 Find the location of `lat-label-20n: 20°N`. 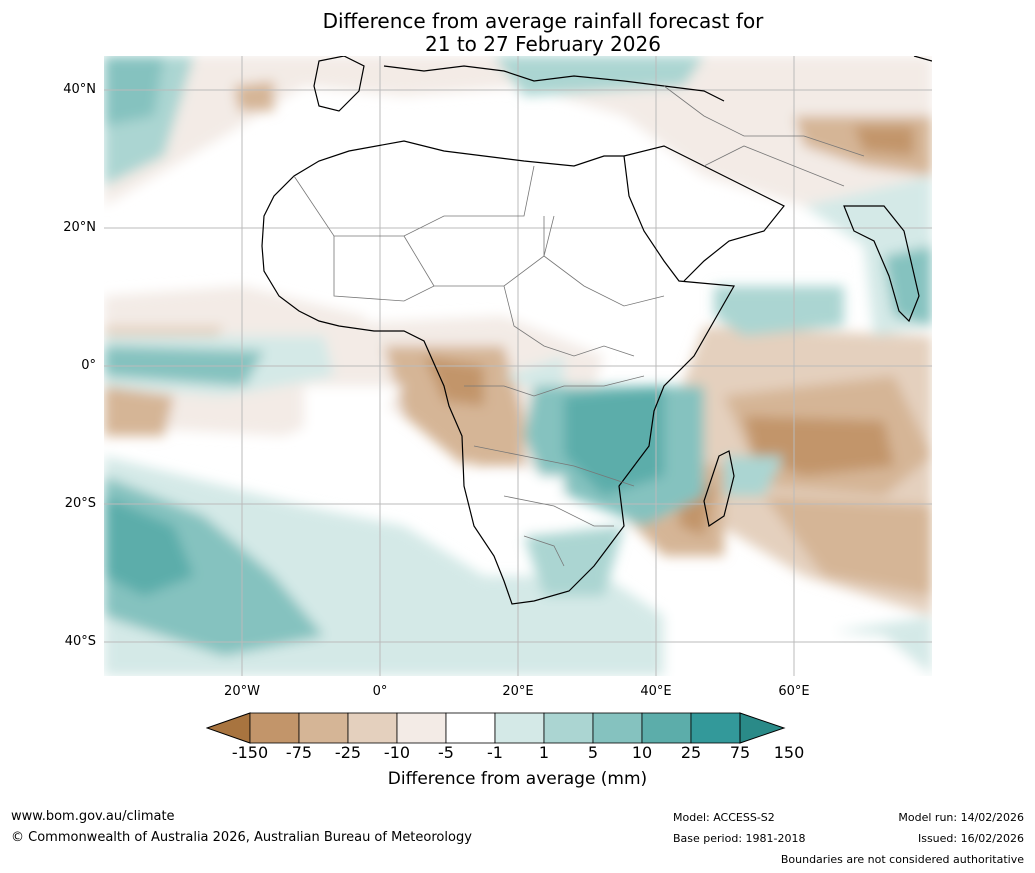

lat-label-20n: 20°N is located at coordinates (79, 227).